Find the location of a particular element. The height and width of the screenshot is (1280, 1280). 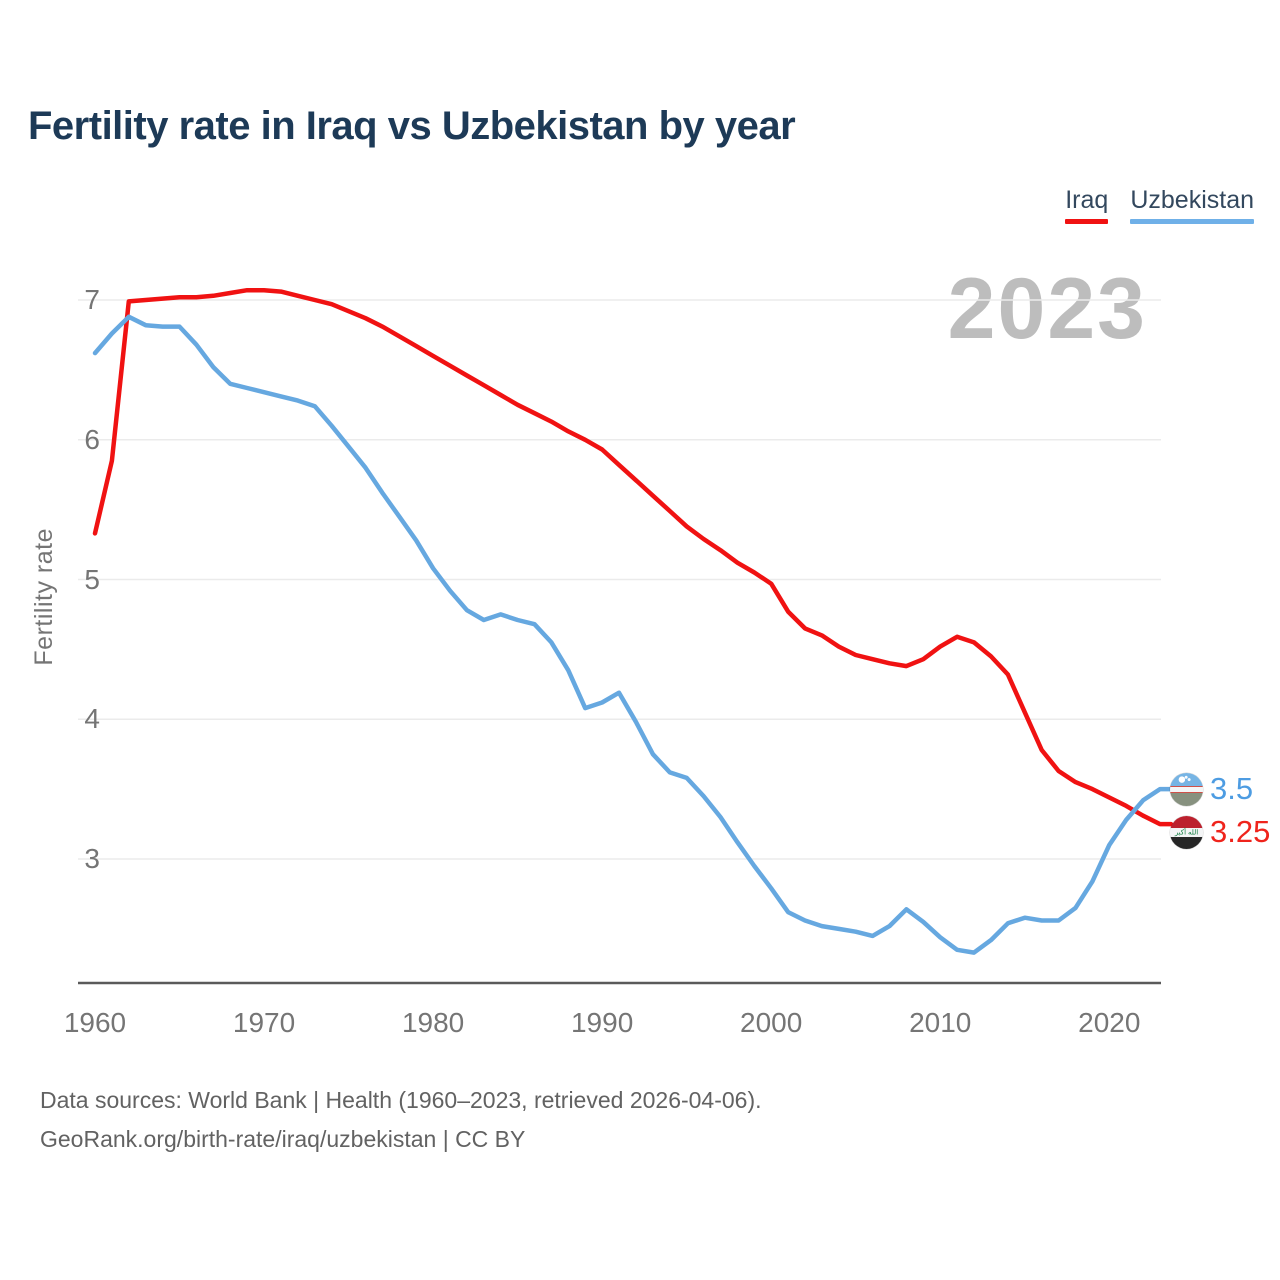

x-tick-label: 1990 is located at coordinates (602, 1022).